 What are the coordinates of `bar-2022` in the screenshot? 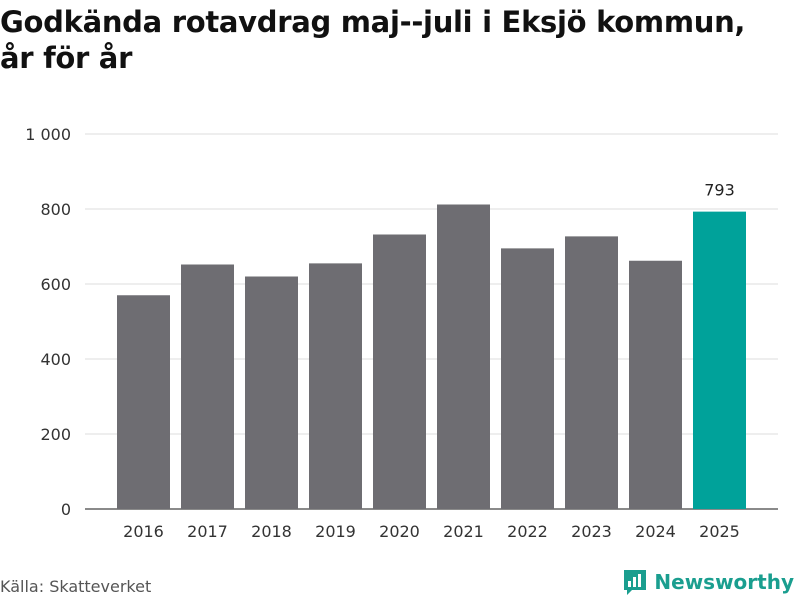 It's located at (527, 378).